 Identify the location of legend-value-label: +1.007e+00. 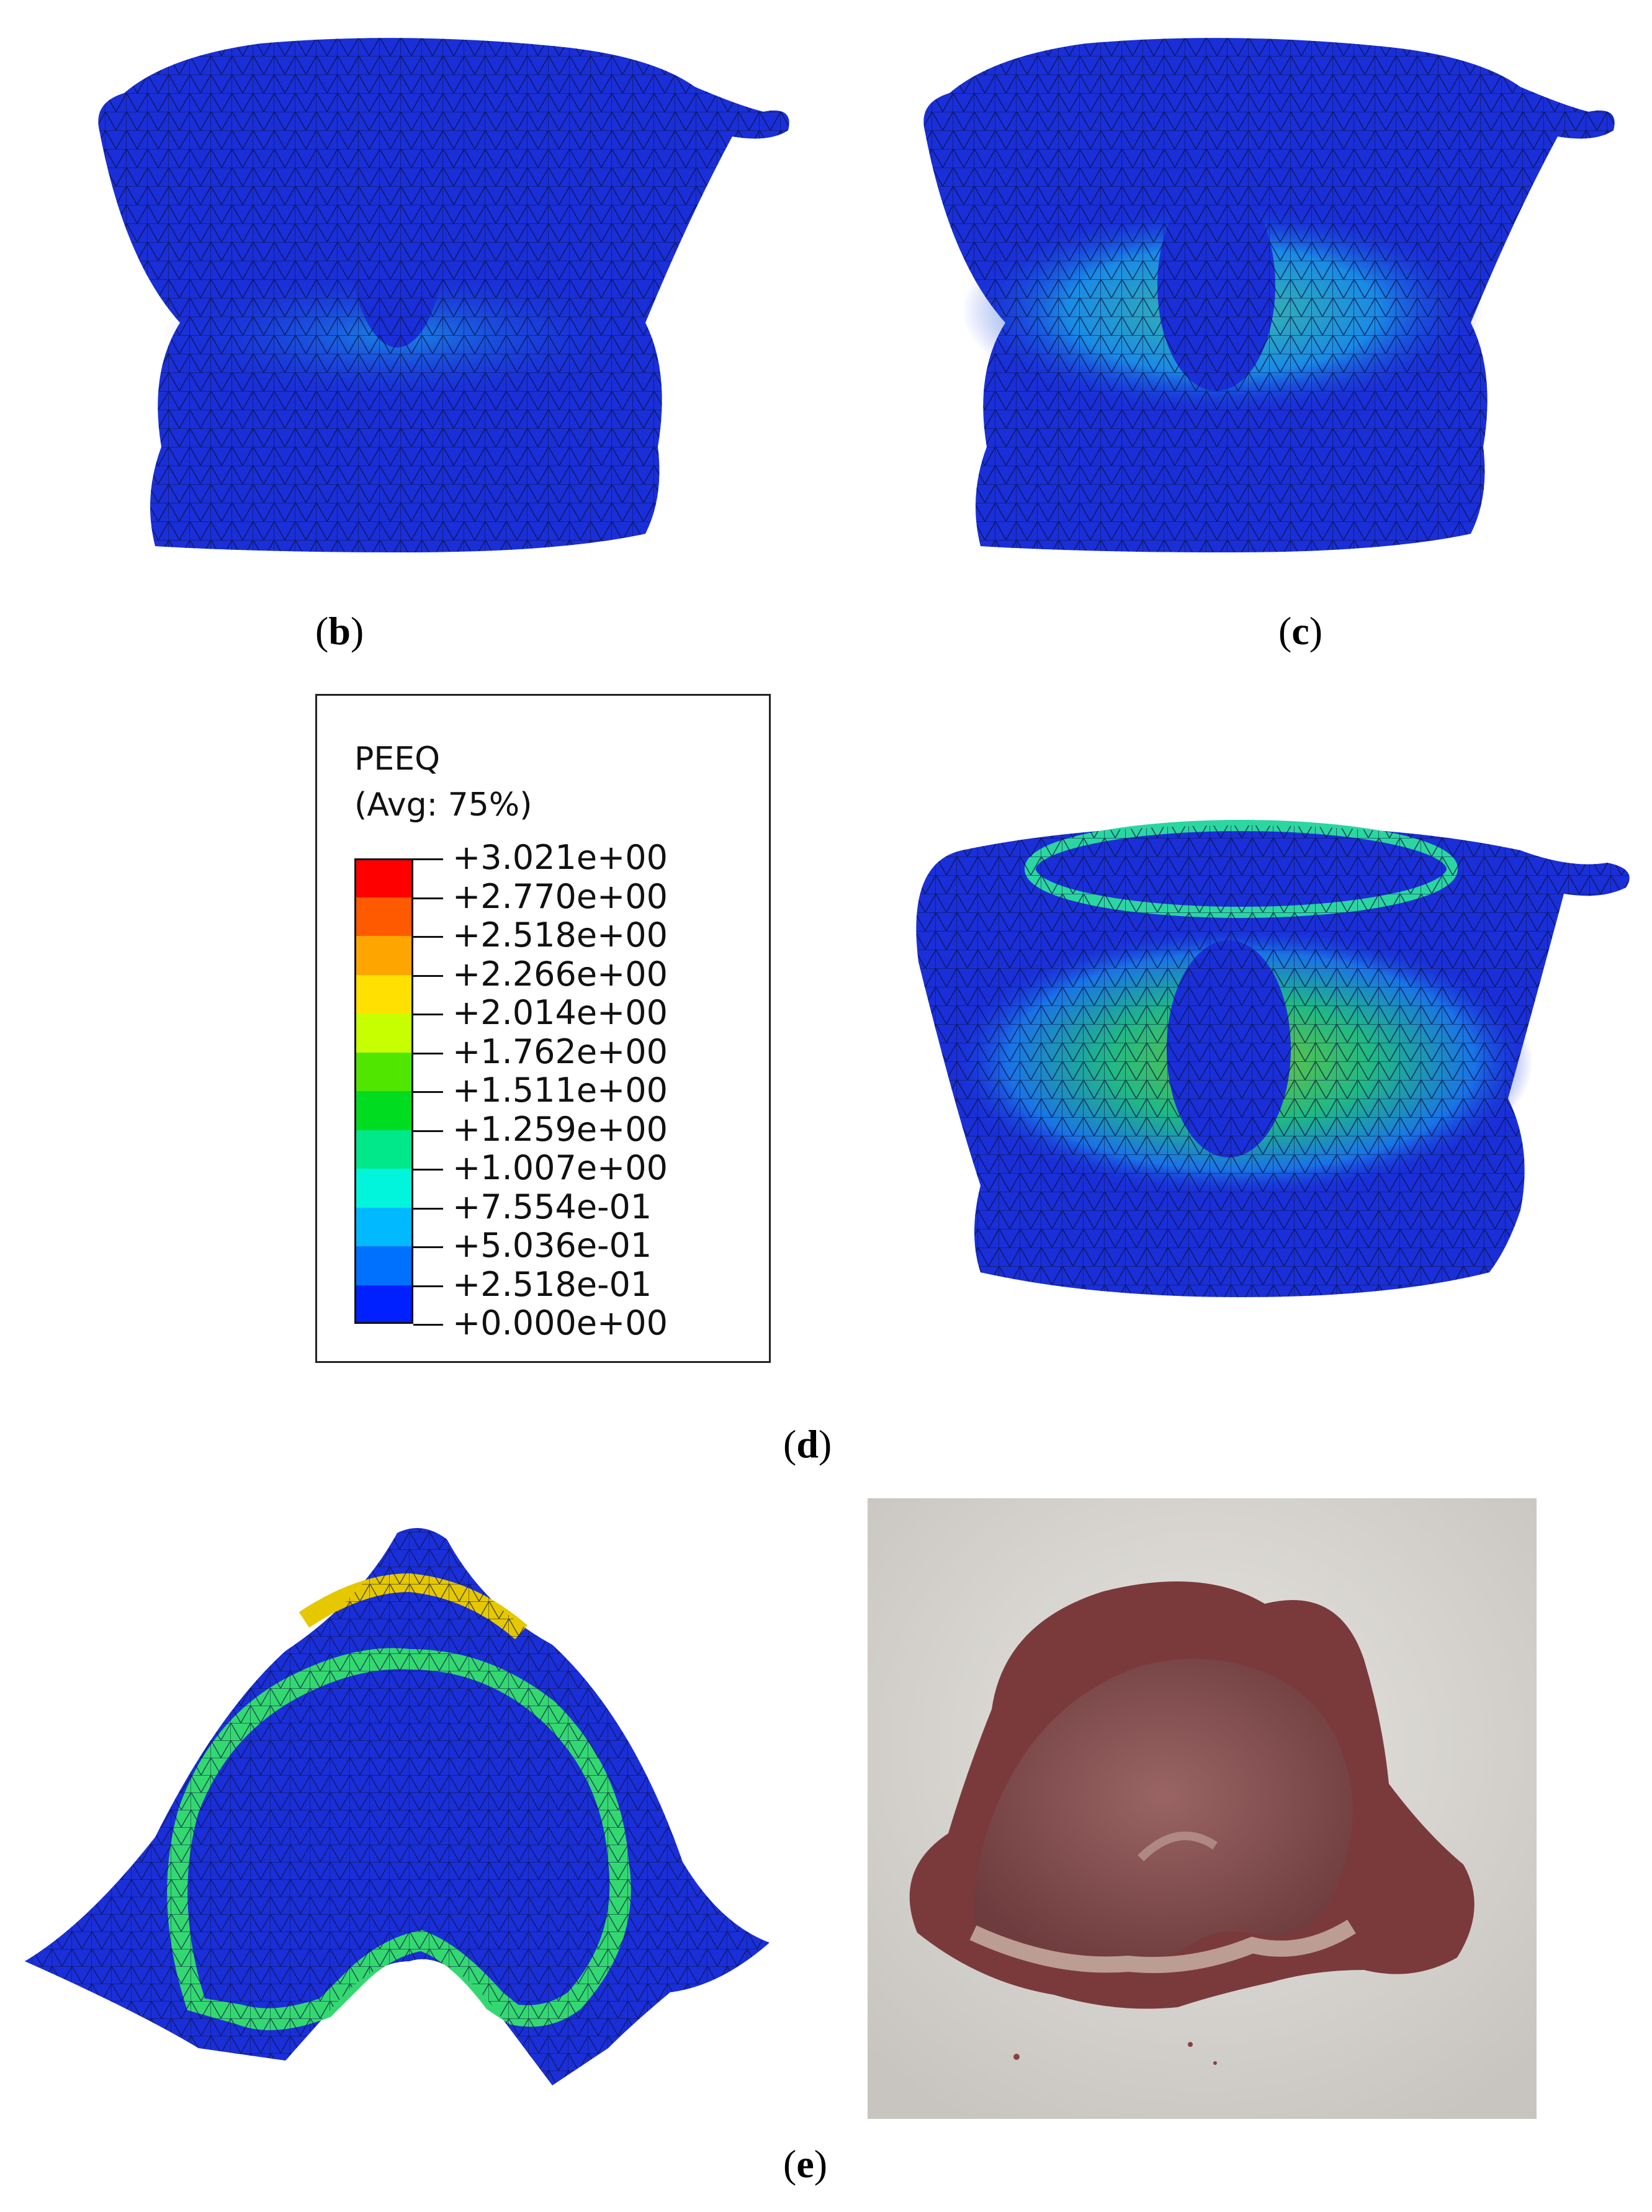
(560, 1167).